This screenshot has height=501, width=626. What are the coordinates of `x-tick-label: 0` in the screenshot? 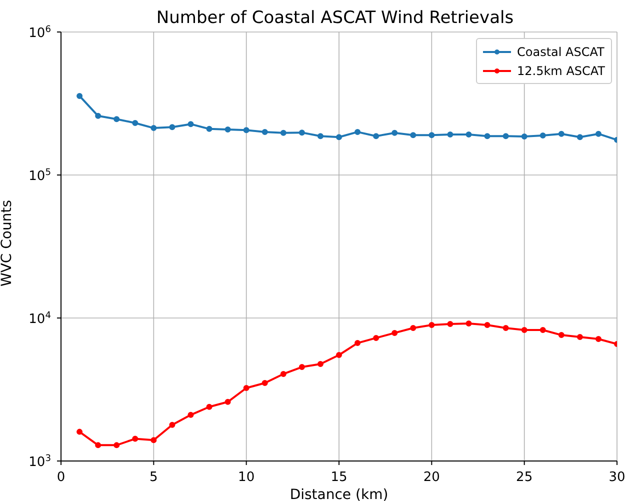 It's located at (61, 477).